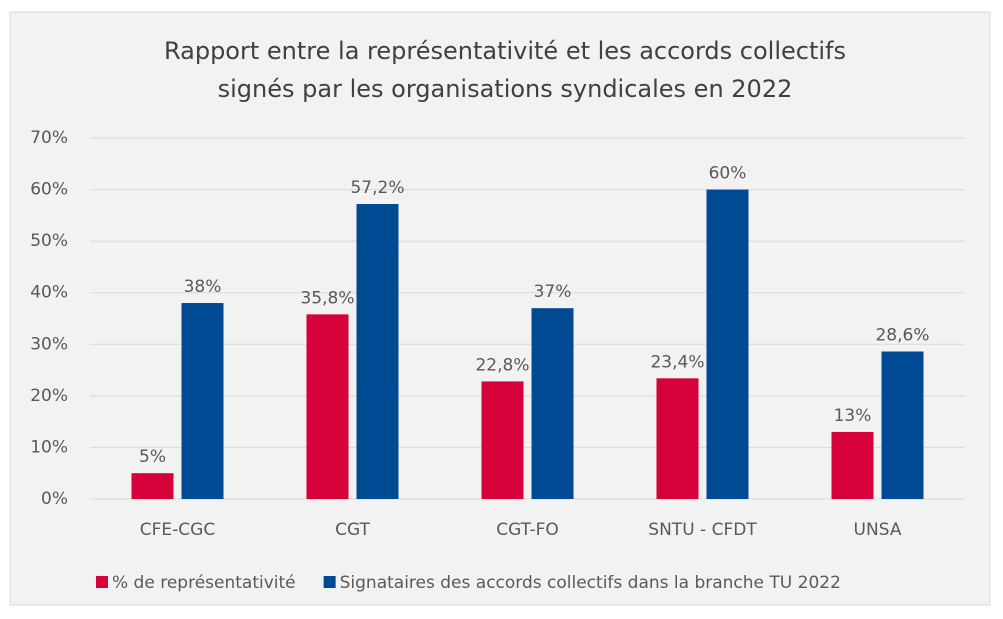 The height and width of the screenshot is (619, 1003). Describe the element at coordinates (49, 241) in the screenshot. I see `y-tick-label: 50%` at that location.